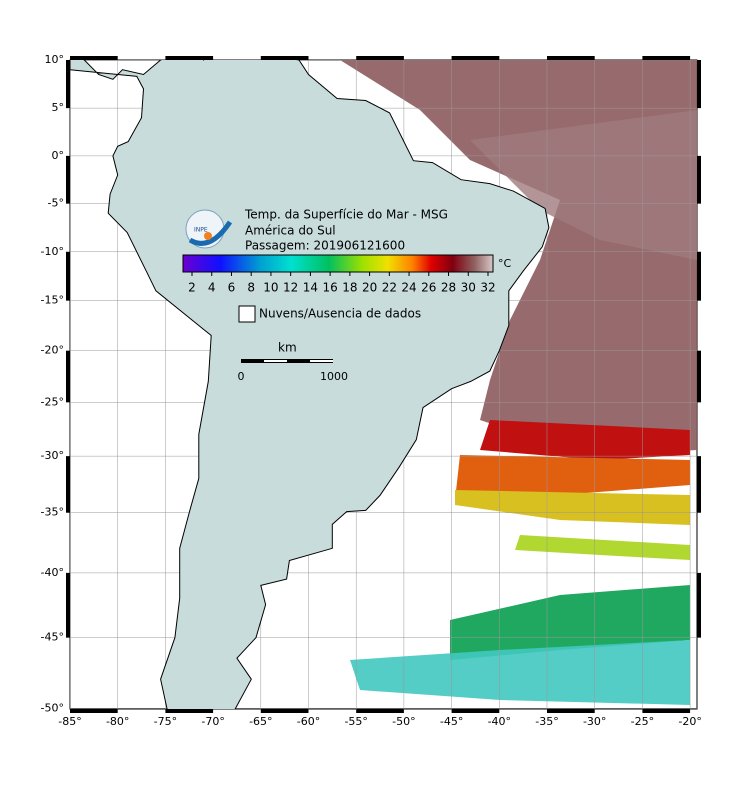 The height and width of the screenshot is (785, 741). Describe the element at coordinates (55, 59) in the screenshot. I see `lat-label: 10°` at that location.